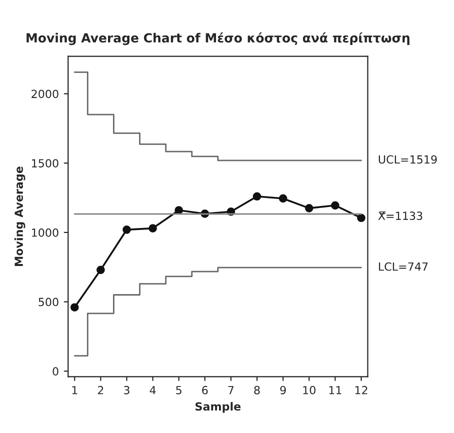 Image resolution: width=454 pixels, height=433 pixels. What do you see at coordinates (55, 371) in the screenshot?
I see `y-tick-label: 0` at bounding box center [55, 371].